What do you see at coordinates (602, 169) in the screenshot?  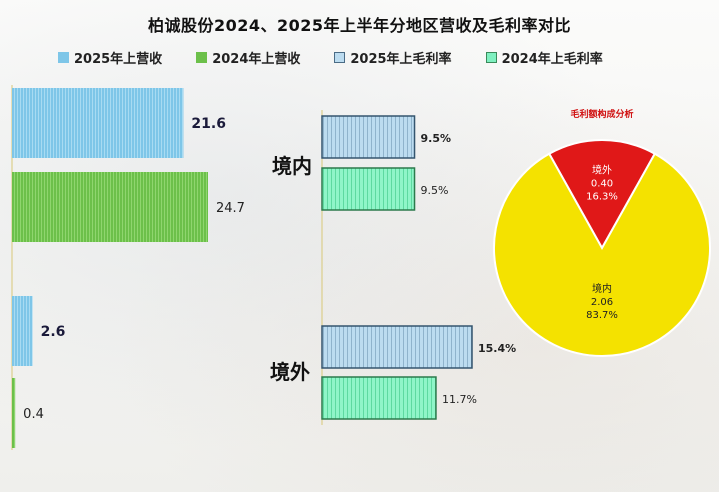 I see `pie-slice-label: 境外` at bounding box center [602, 169].